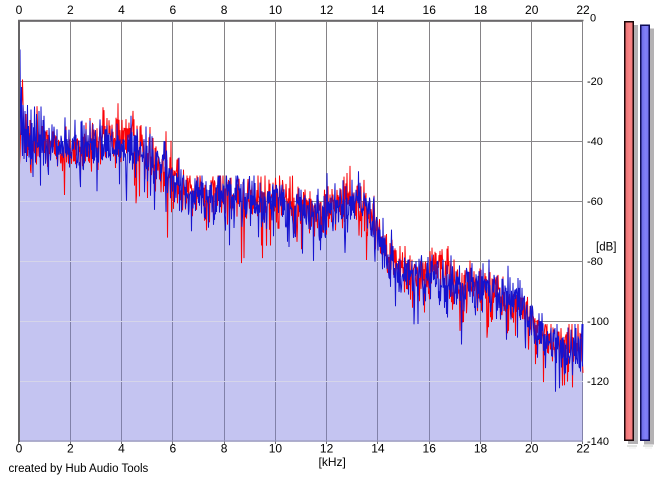  Describe the element at coordinates (595, 82) in the screenshot. I see `svg-text: -20` at that location.